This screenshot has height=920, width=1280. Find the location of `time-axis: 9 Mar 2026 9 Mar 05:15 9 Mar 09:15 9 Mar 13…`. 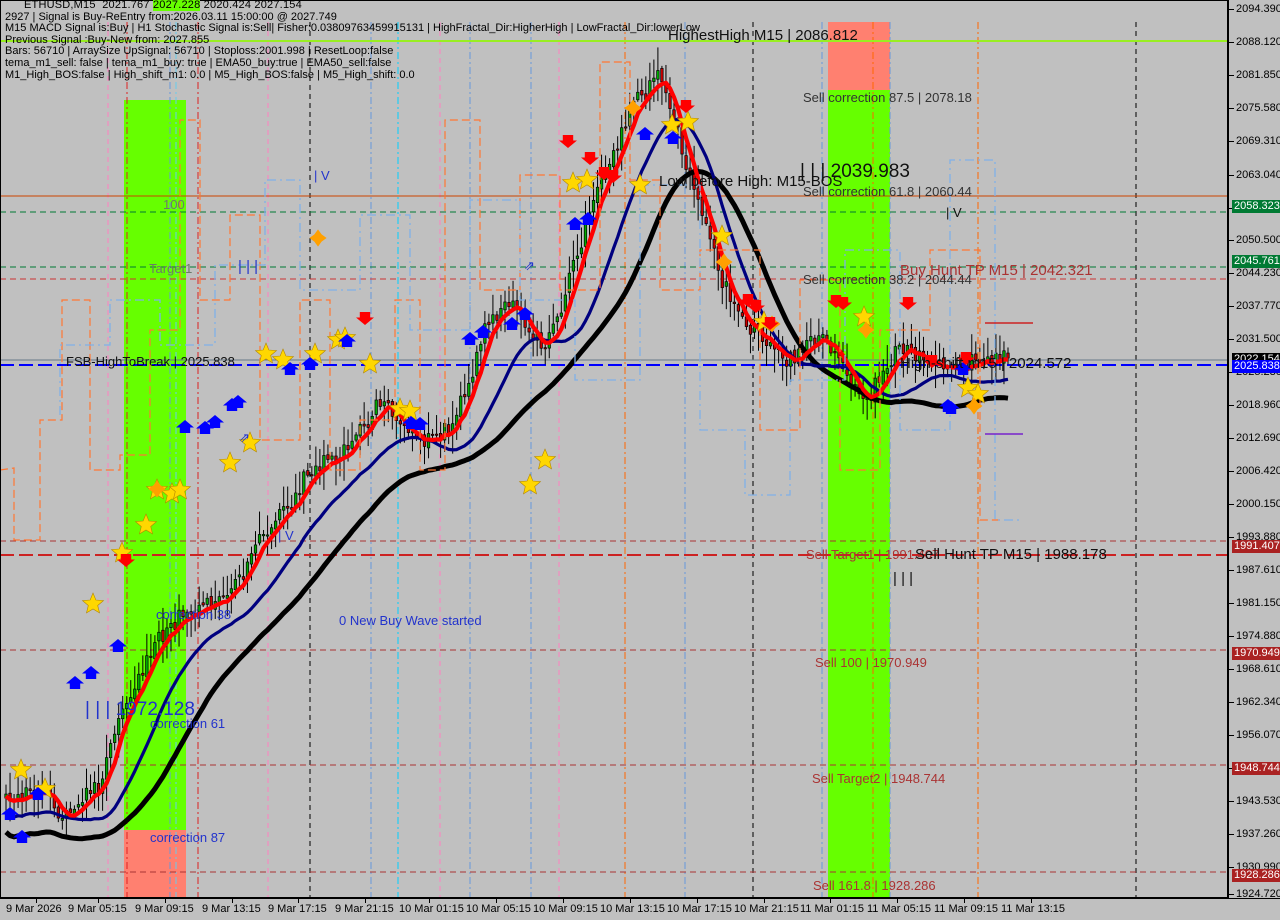

time-axis: 9 Mar 2026 9 Mar 05:15 9 Mar 09:15 9 Mar 13… is located at coordinates (640, 909).